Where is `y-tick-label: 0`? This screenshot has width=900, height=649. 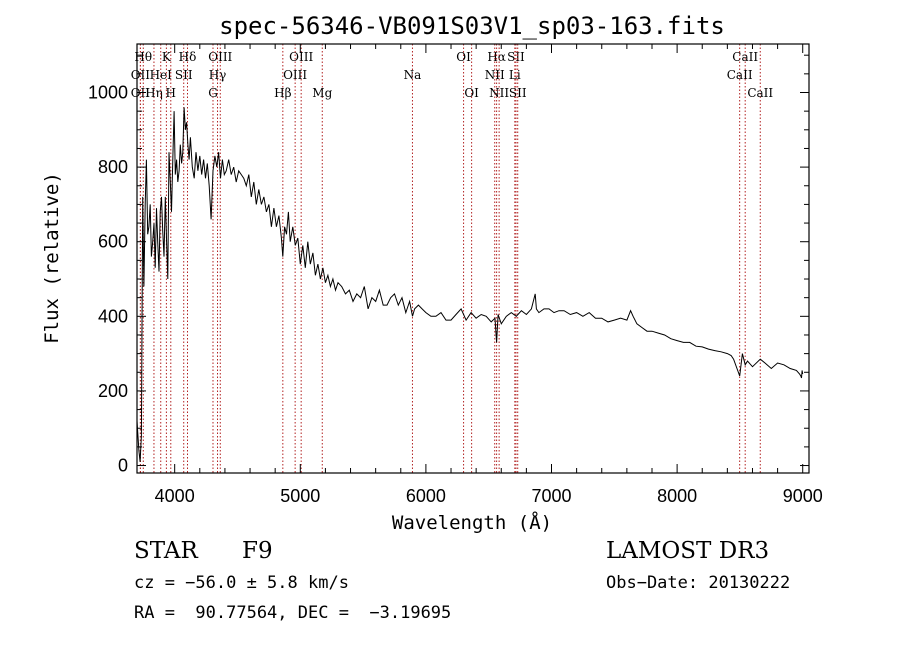 y-tick-label: 0 is located at coordinates (123, 466).